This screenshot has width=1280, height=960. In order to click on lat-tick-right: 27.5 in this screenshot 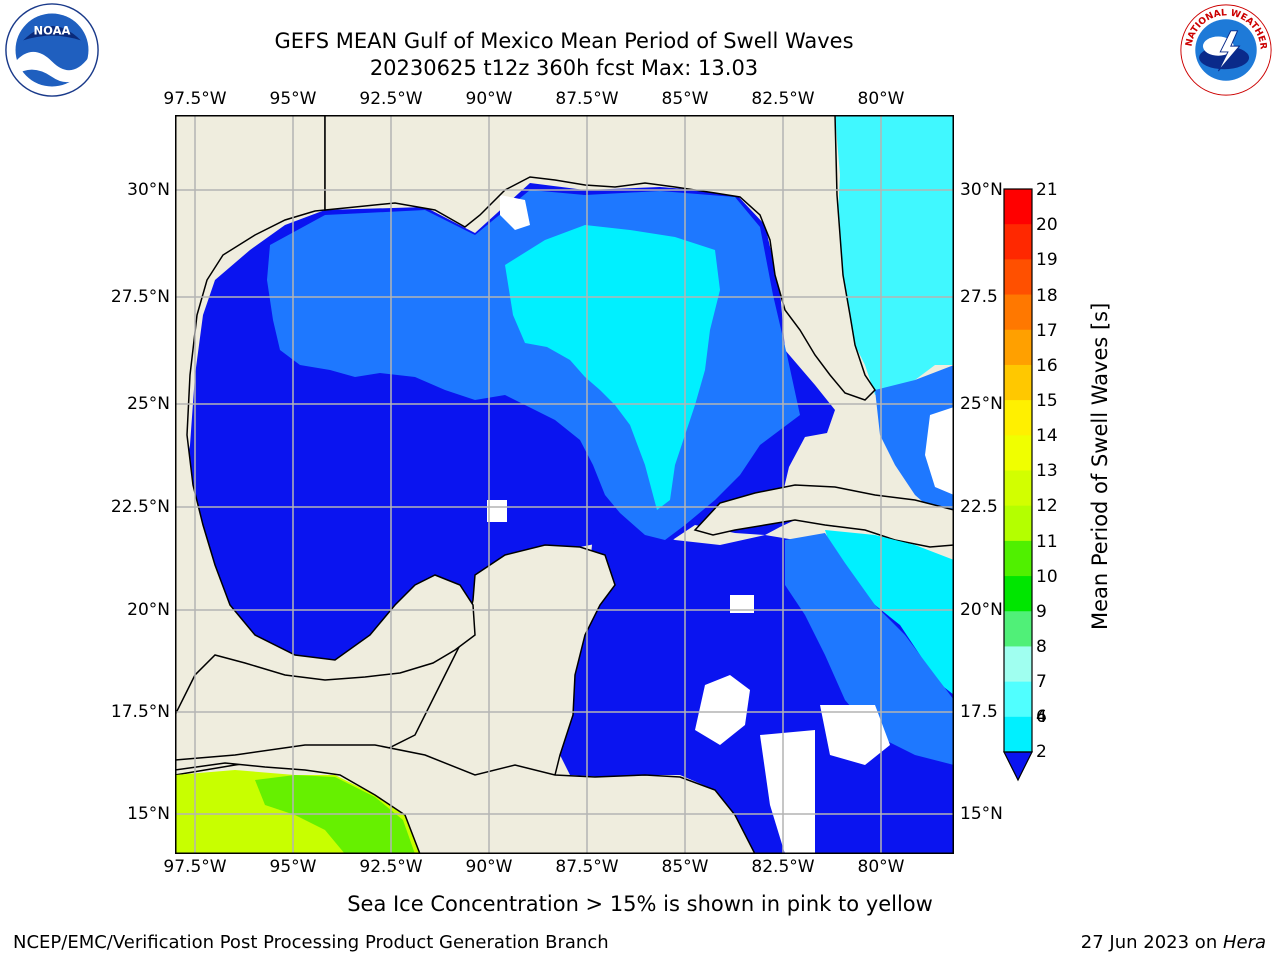, I will do `click(979, 297)`.